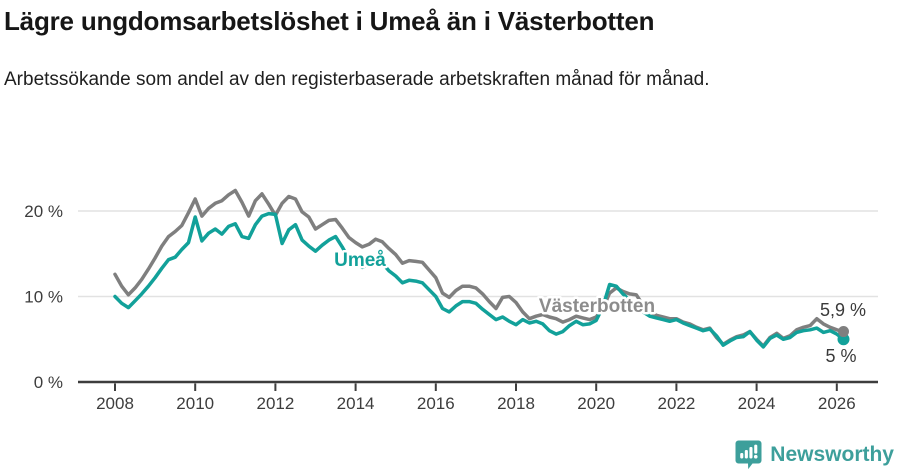 The width and height of the screenshot is (900, 474). I want to click on x-axis-label-2018: 2018, so click(516, 403).